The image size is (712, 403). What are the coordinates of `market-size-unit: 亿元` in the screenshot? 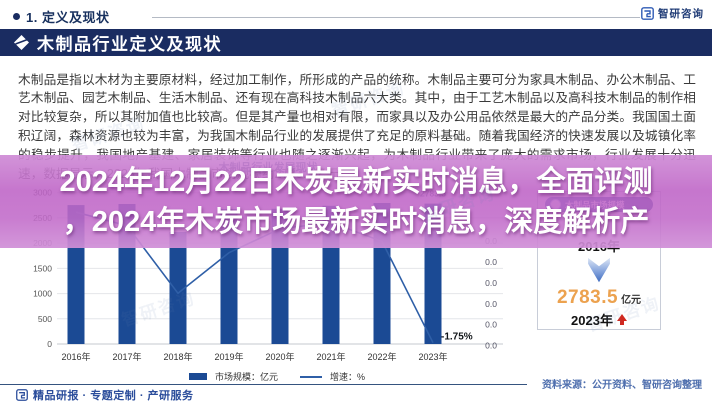 It's located at (631, 300).